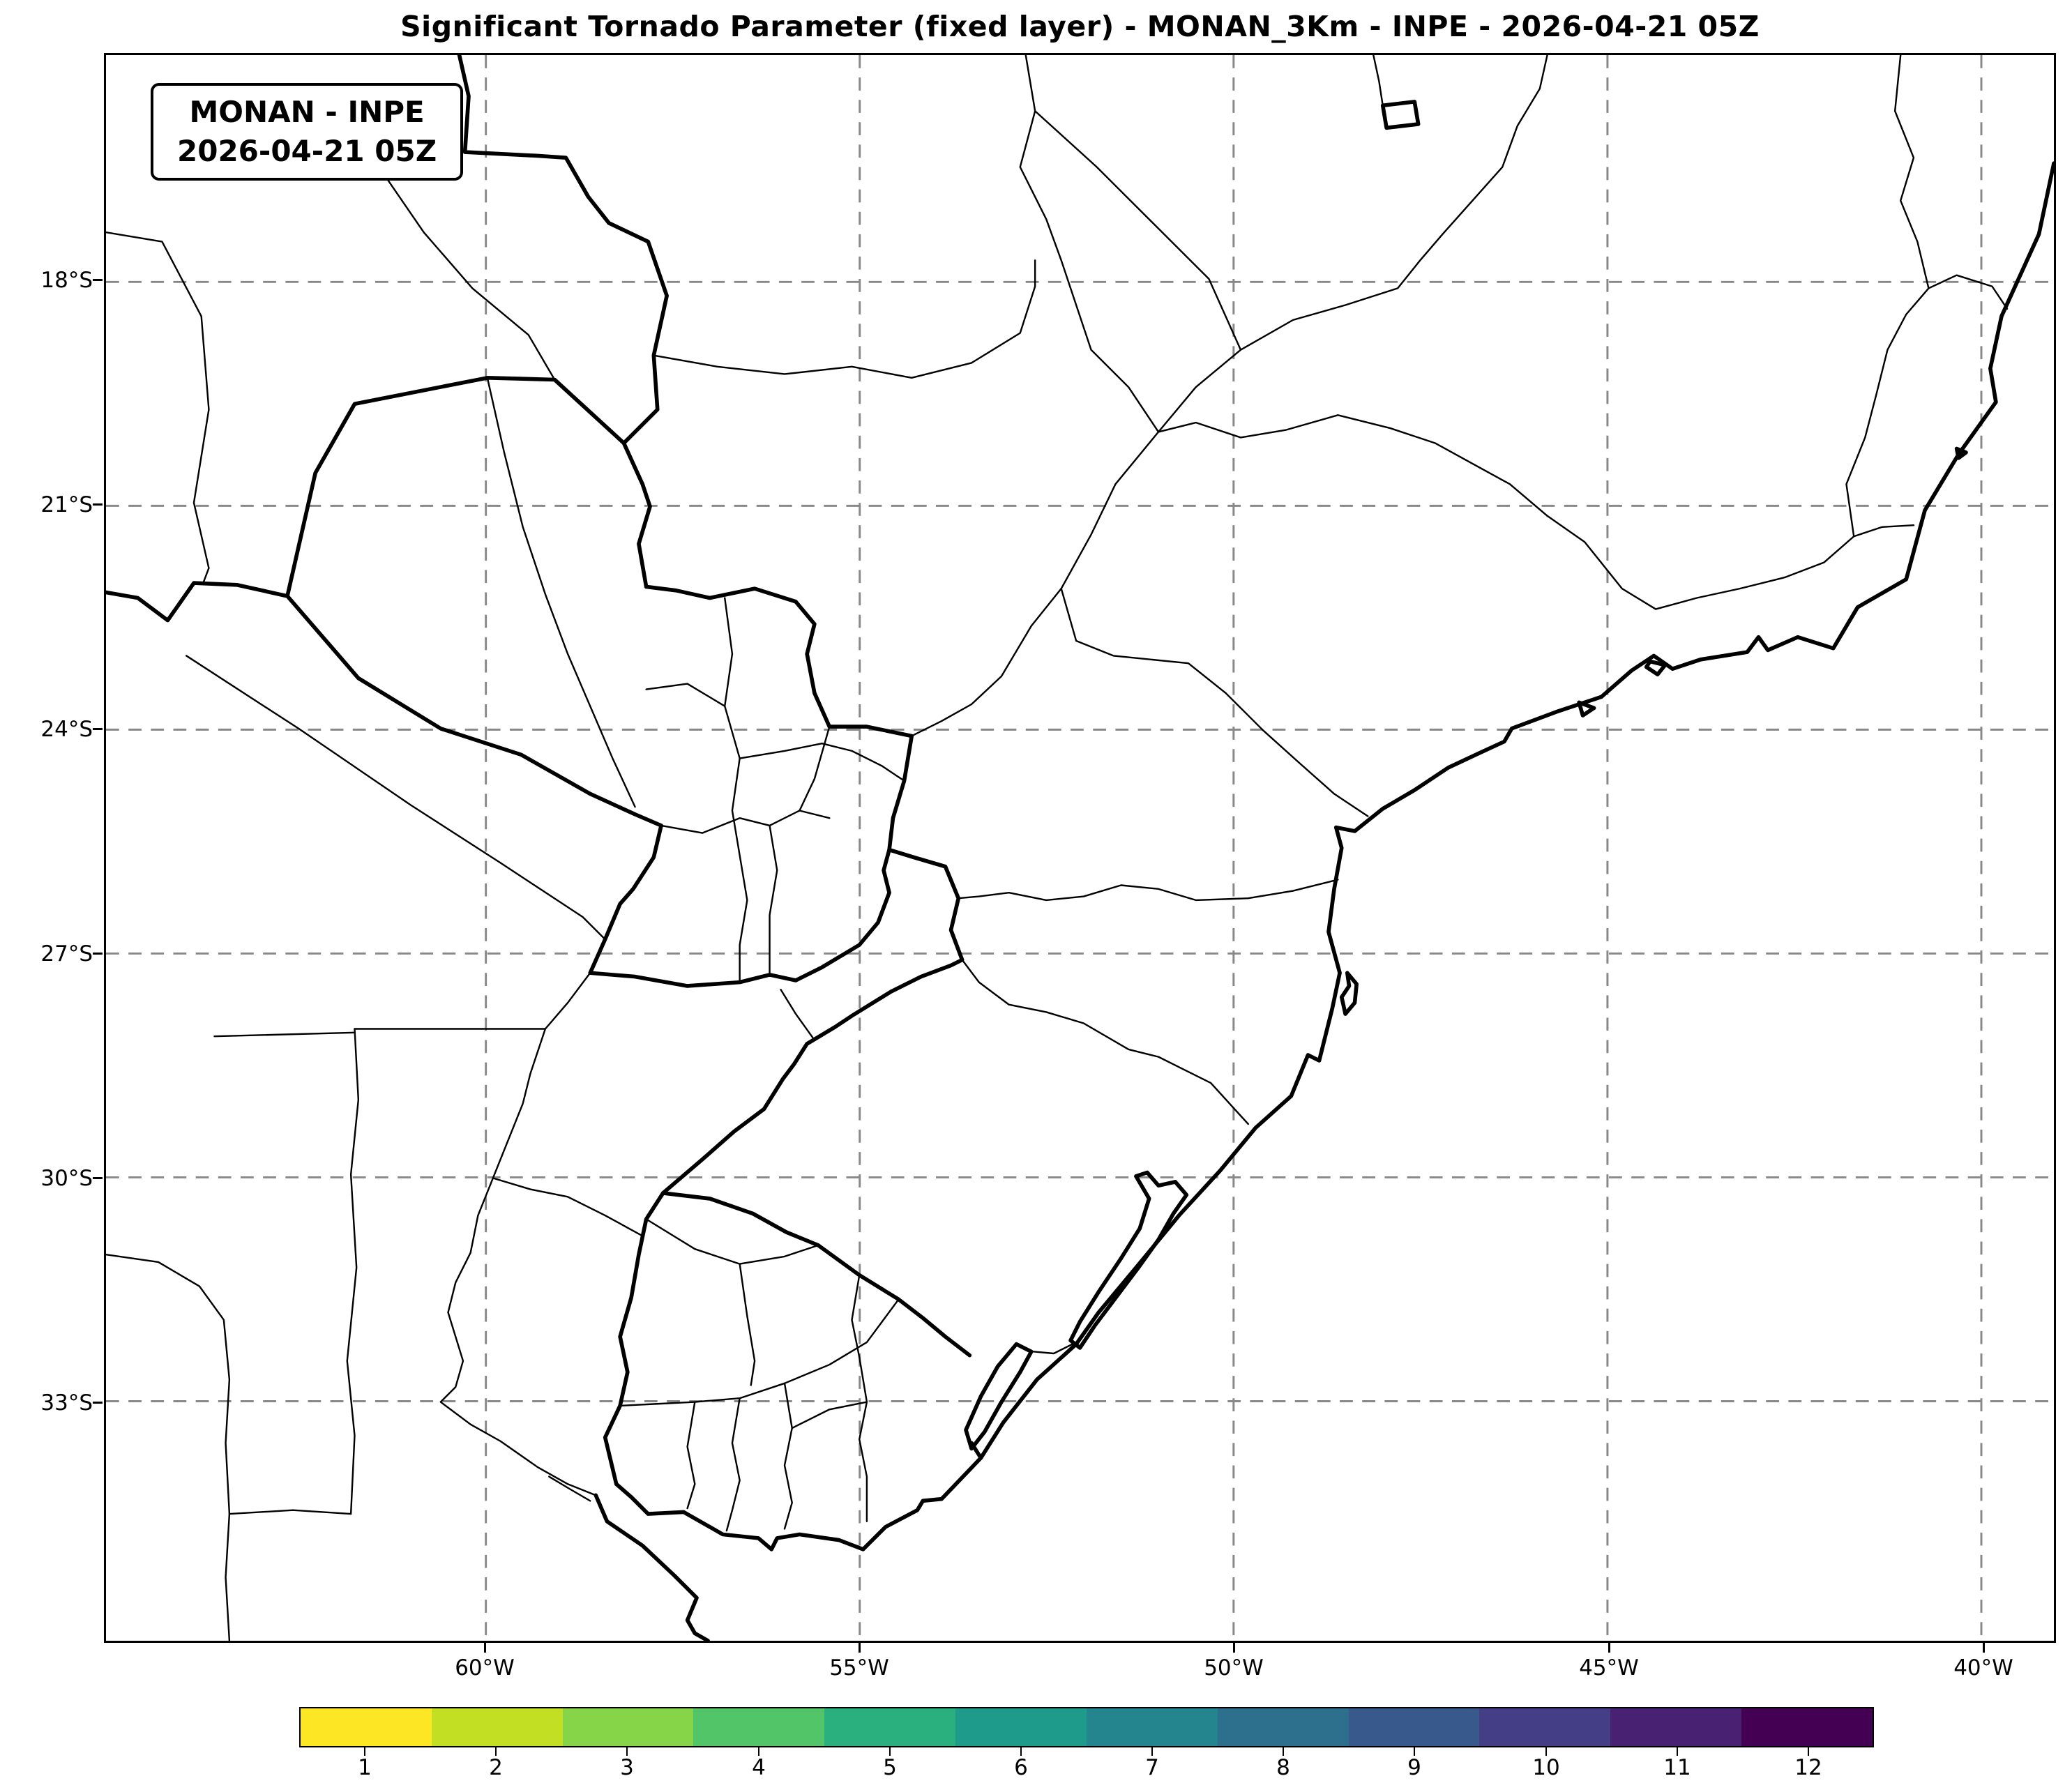 This screenshot has height=1783, width=2072. I want to click on colorbar-tick-label: 12, so click(1808, 1767).